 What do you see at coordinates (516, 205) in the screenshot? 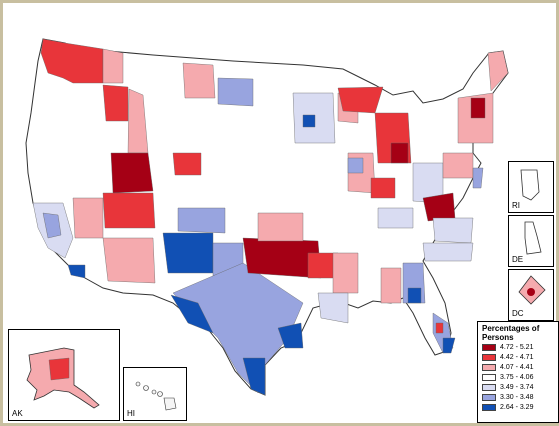
I see `inset-label-ri: RI` at bounding box center [516, 205].